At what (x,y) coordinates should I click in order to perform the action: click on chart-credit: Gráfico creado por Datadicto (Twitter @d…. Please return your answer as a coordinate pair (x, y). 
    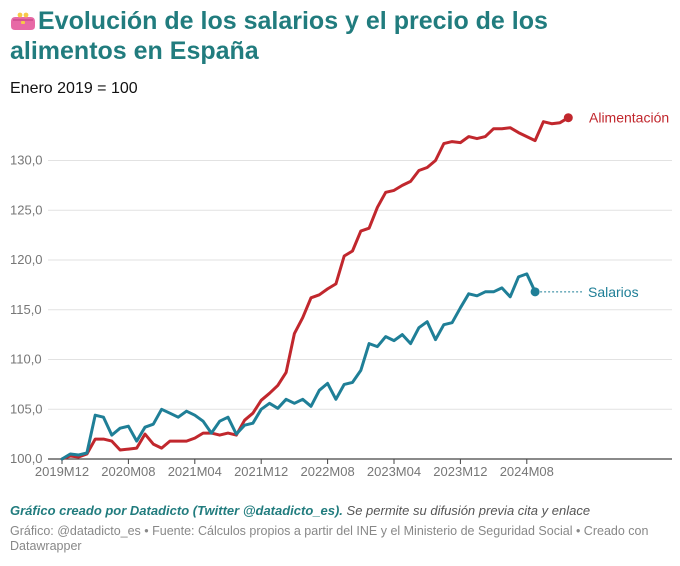
    Looking at the image, I should click on (340, 510).